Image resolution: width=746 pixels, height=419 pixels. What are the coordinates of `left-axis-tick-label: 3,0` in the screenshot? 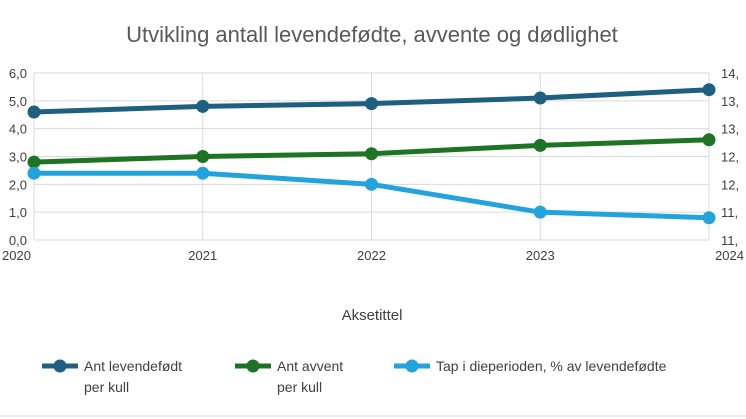 It's located at (18, 157).